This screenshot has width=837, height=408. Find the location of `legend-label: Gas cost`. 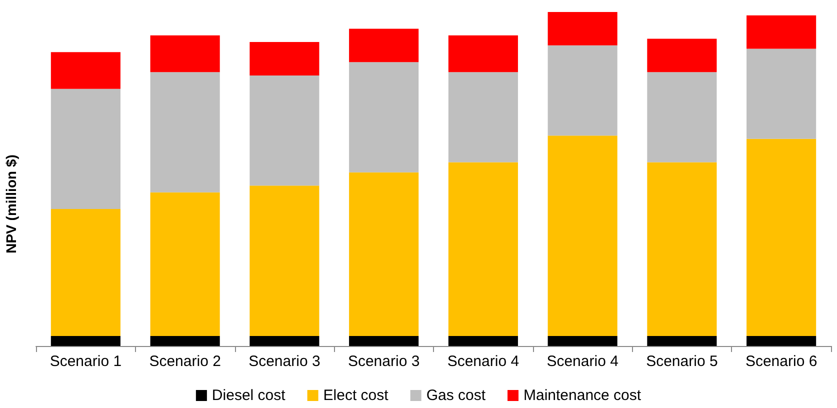

legend-label: Gas cost is located at coordinates (456, 395).